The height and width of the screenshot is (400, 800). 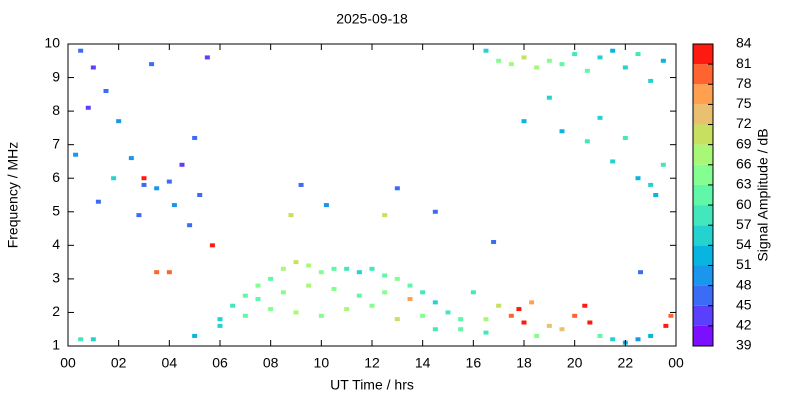 I want to click on colorbar-tick-label: 60, so click(x=744, y=204).